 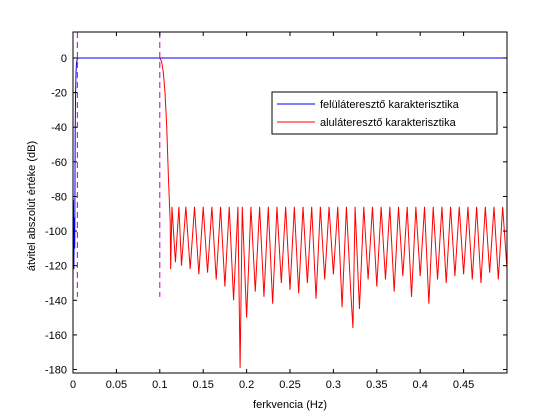 What do you see at coordinates (290, 405) in the screenshot?
I see `x-axis-label: ferkvencia (Hz)` at bounding box center [290, 405].